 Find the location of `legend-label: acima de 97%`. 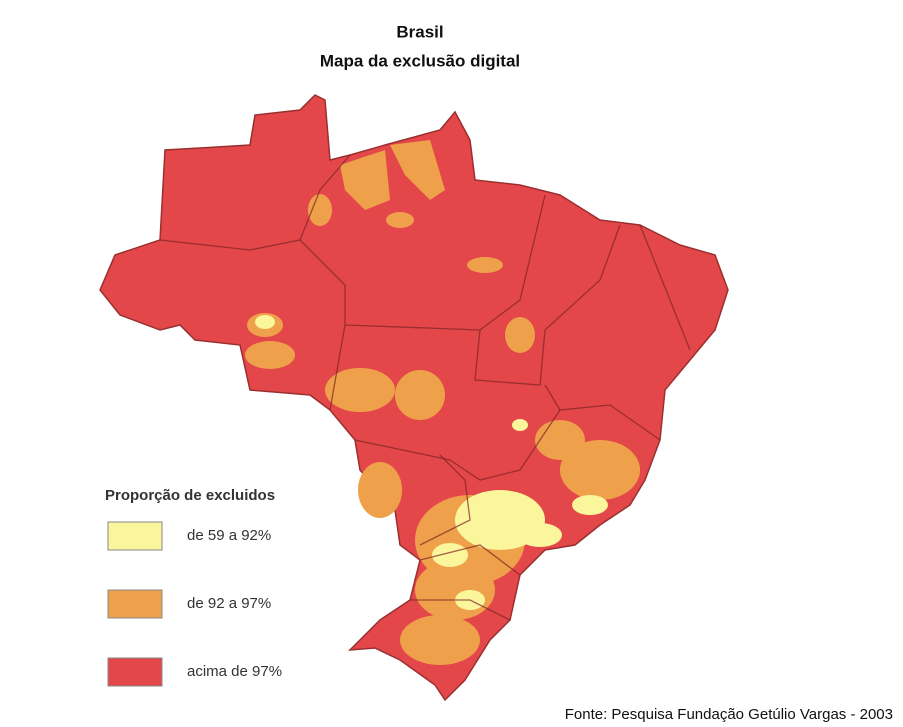

legend-label: acima de 97% is located at coordinates (234, 671).